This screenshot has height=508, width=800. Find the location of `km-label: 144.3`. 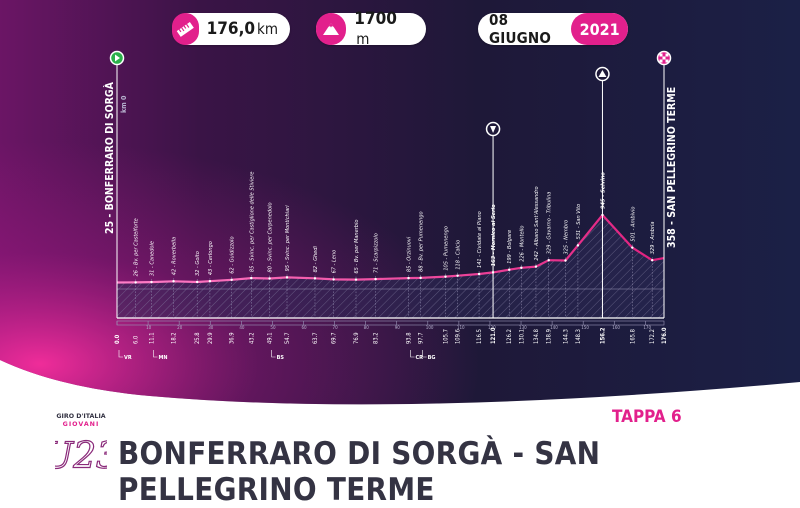

km-label: 144.3 is located at coordinates (566, 336).